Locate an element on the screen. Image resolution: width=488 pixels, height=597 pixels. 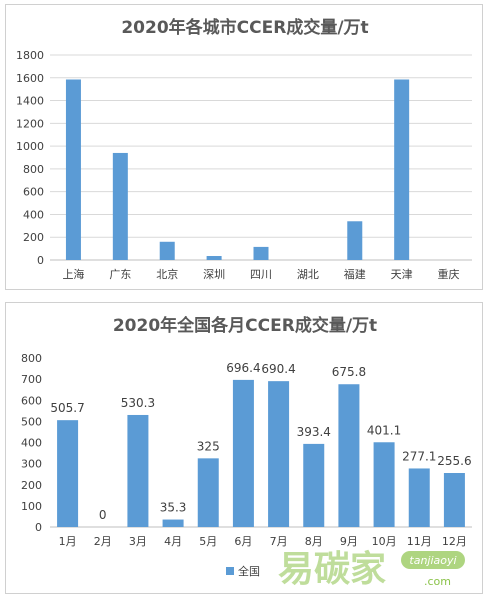
x-tick-label: 12月 is located at coordinates (454, 541).